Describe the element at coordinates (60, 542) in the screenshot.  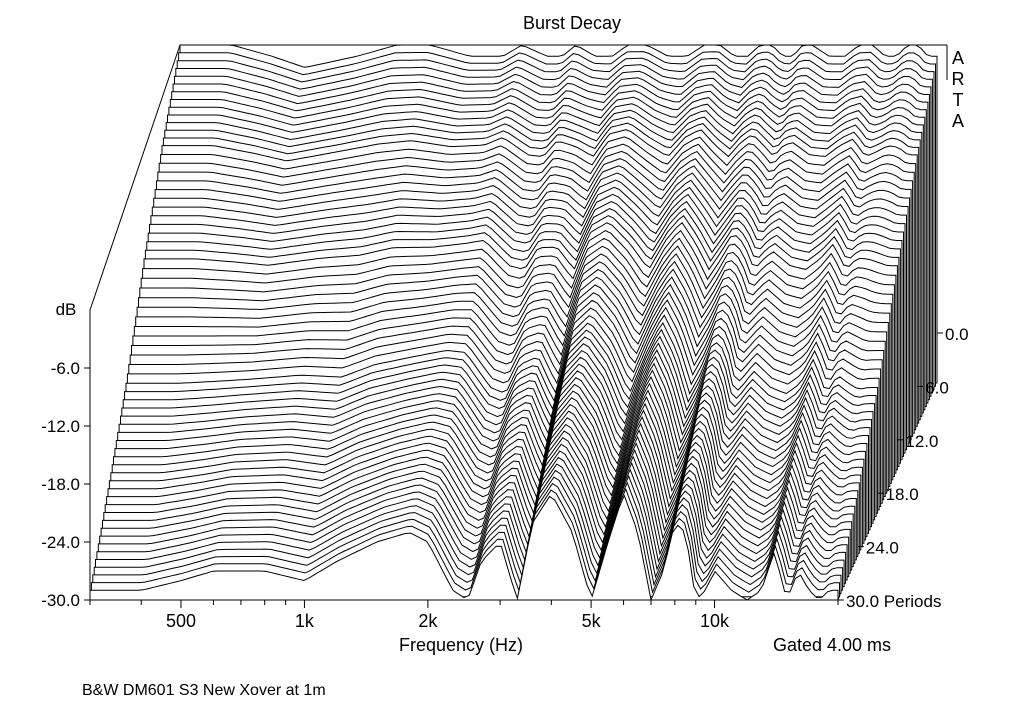
I see `z-tick-label: -24.0` at that location.